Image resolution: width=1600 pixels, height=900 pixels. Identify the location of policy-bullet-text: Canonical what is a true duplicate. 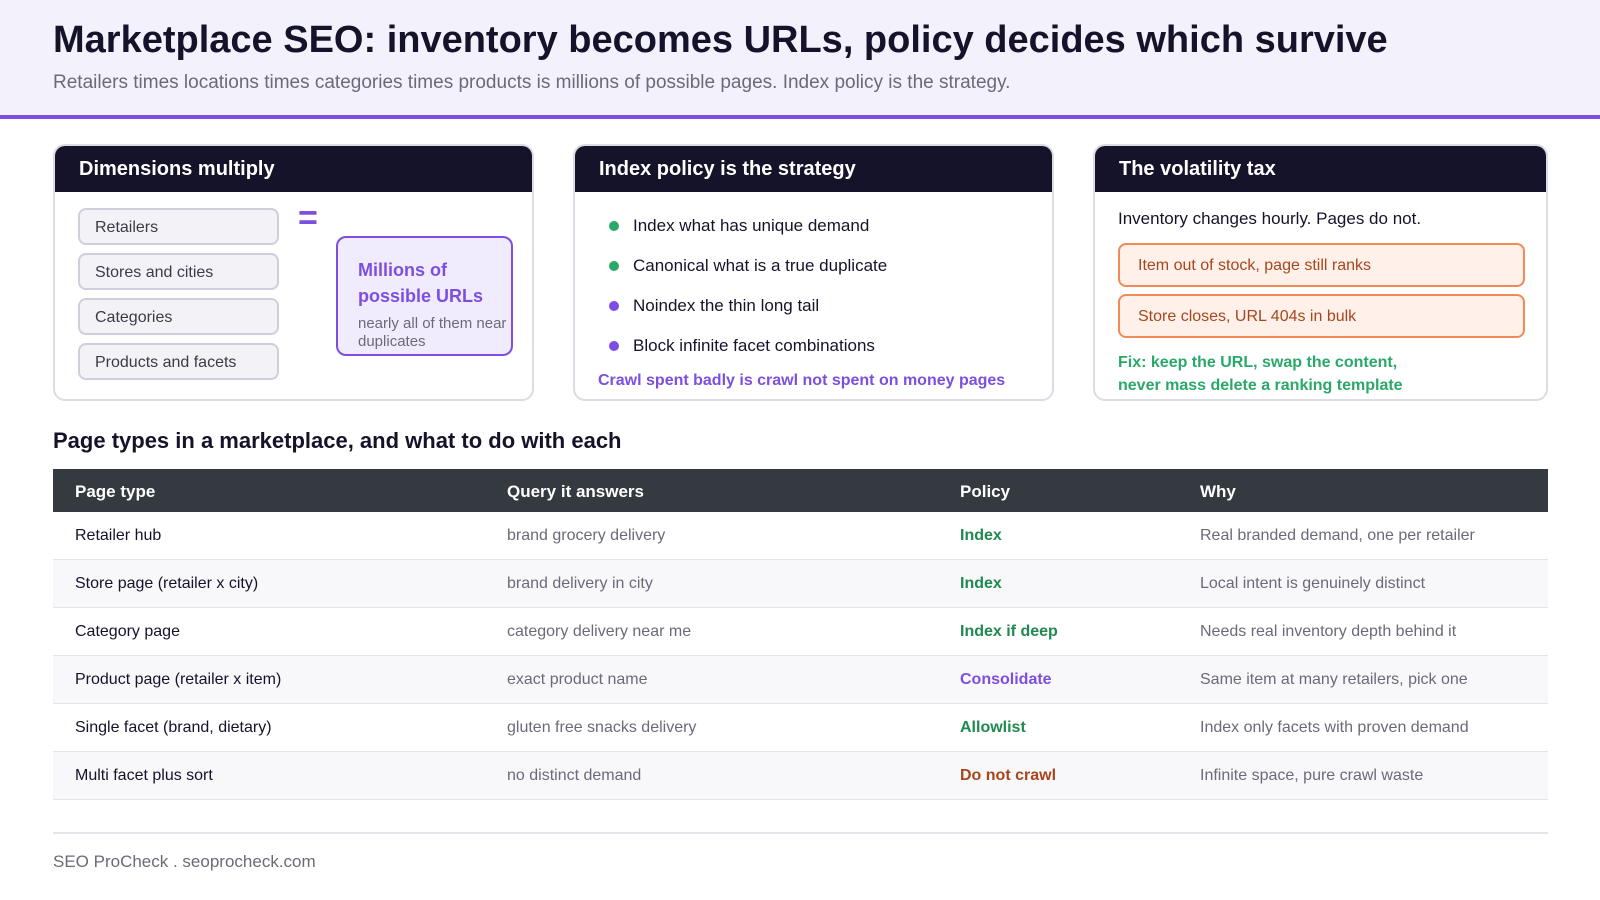
(760, 265).